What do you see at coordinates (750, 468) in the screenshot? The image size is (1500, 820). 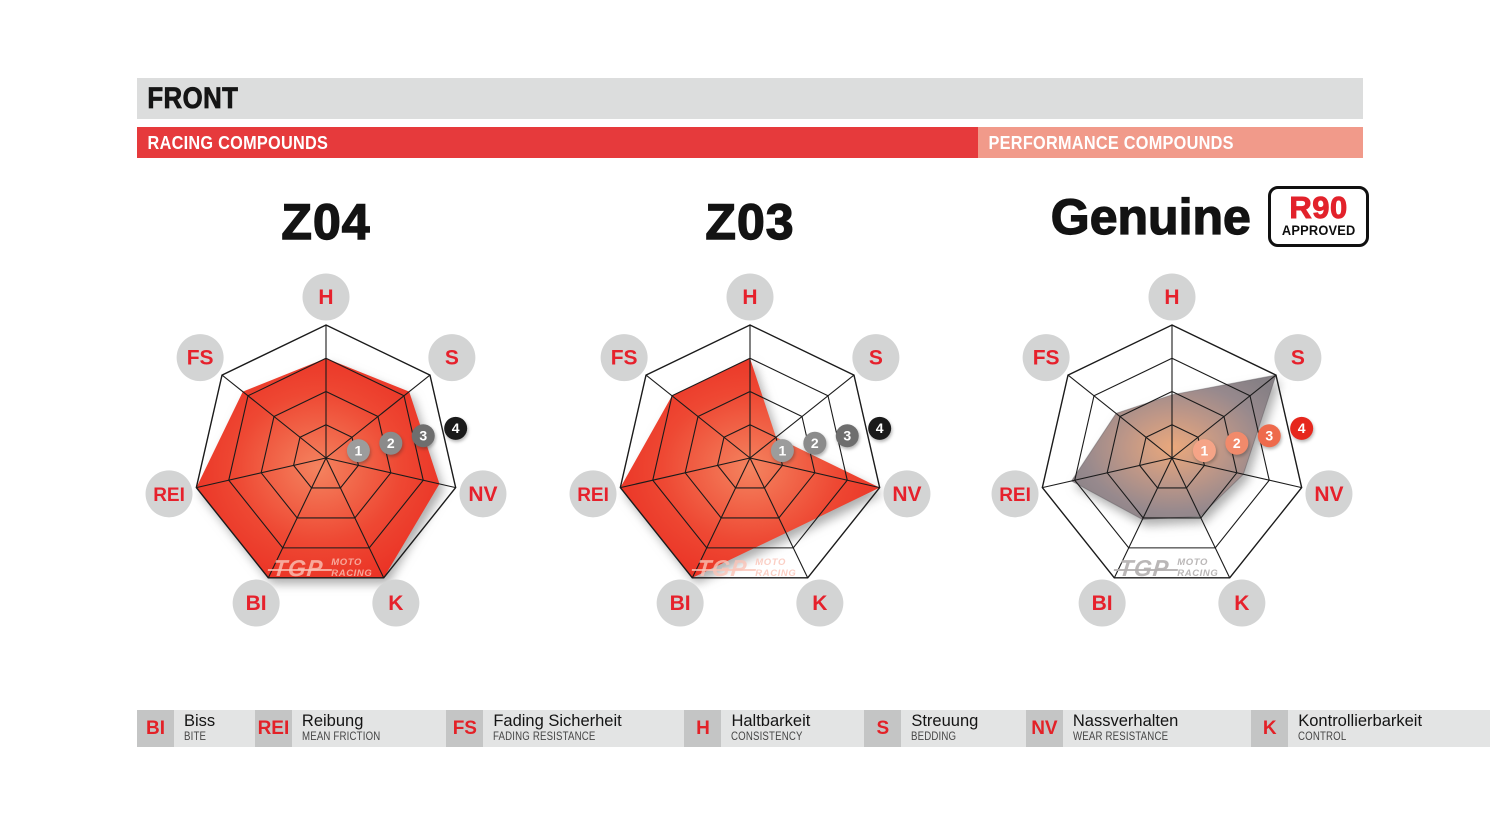 I see `radar-series-z03` at bounding box center [750, 468].